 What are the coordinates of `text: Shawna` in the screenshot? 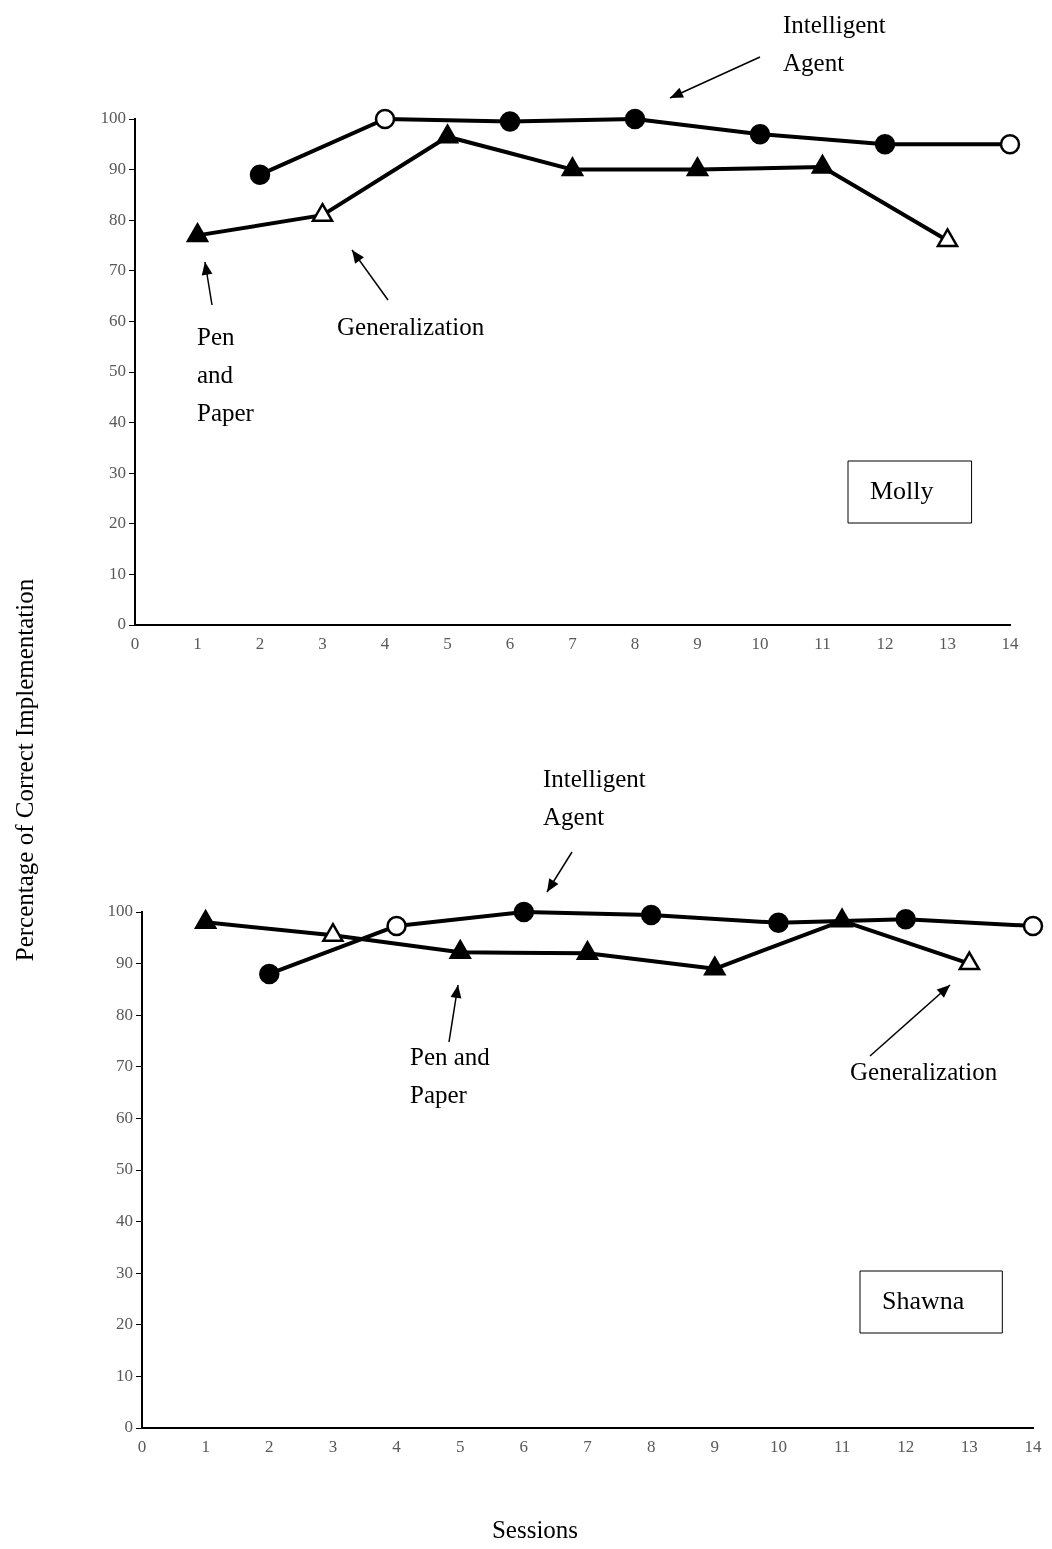 It's located at (923, 1300).